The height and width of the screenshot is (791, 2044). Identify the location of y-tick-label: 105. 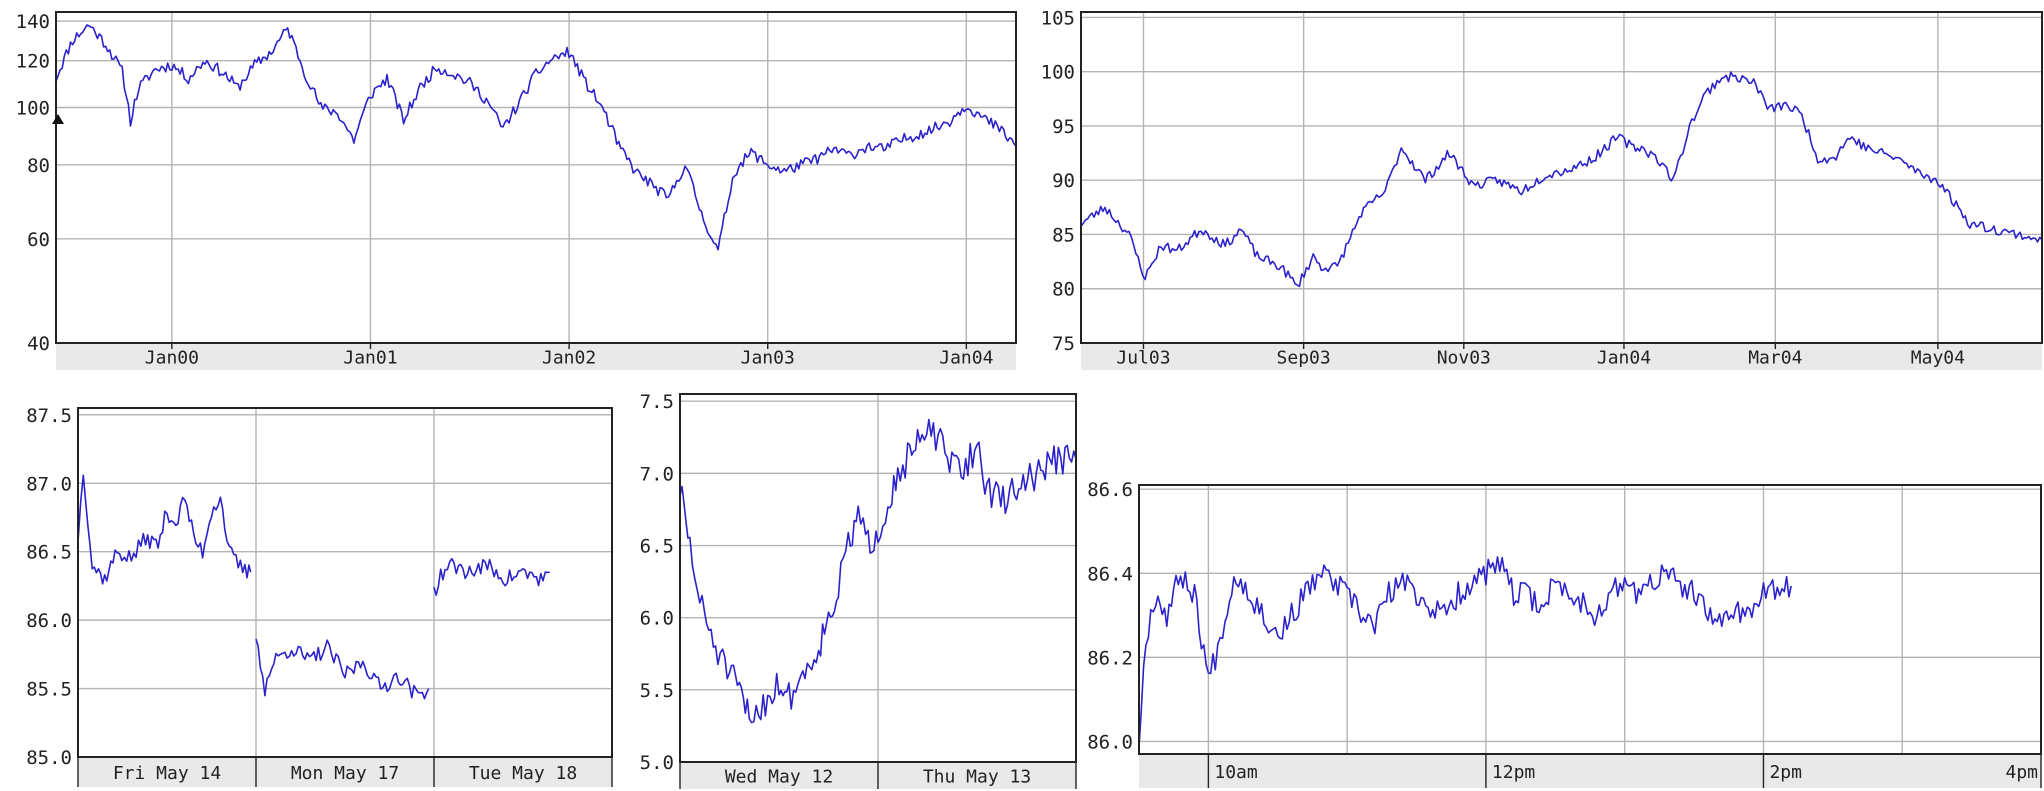
(1058, 18).